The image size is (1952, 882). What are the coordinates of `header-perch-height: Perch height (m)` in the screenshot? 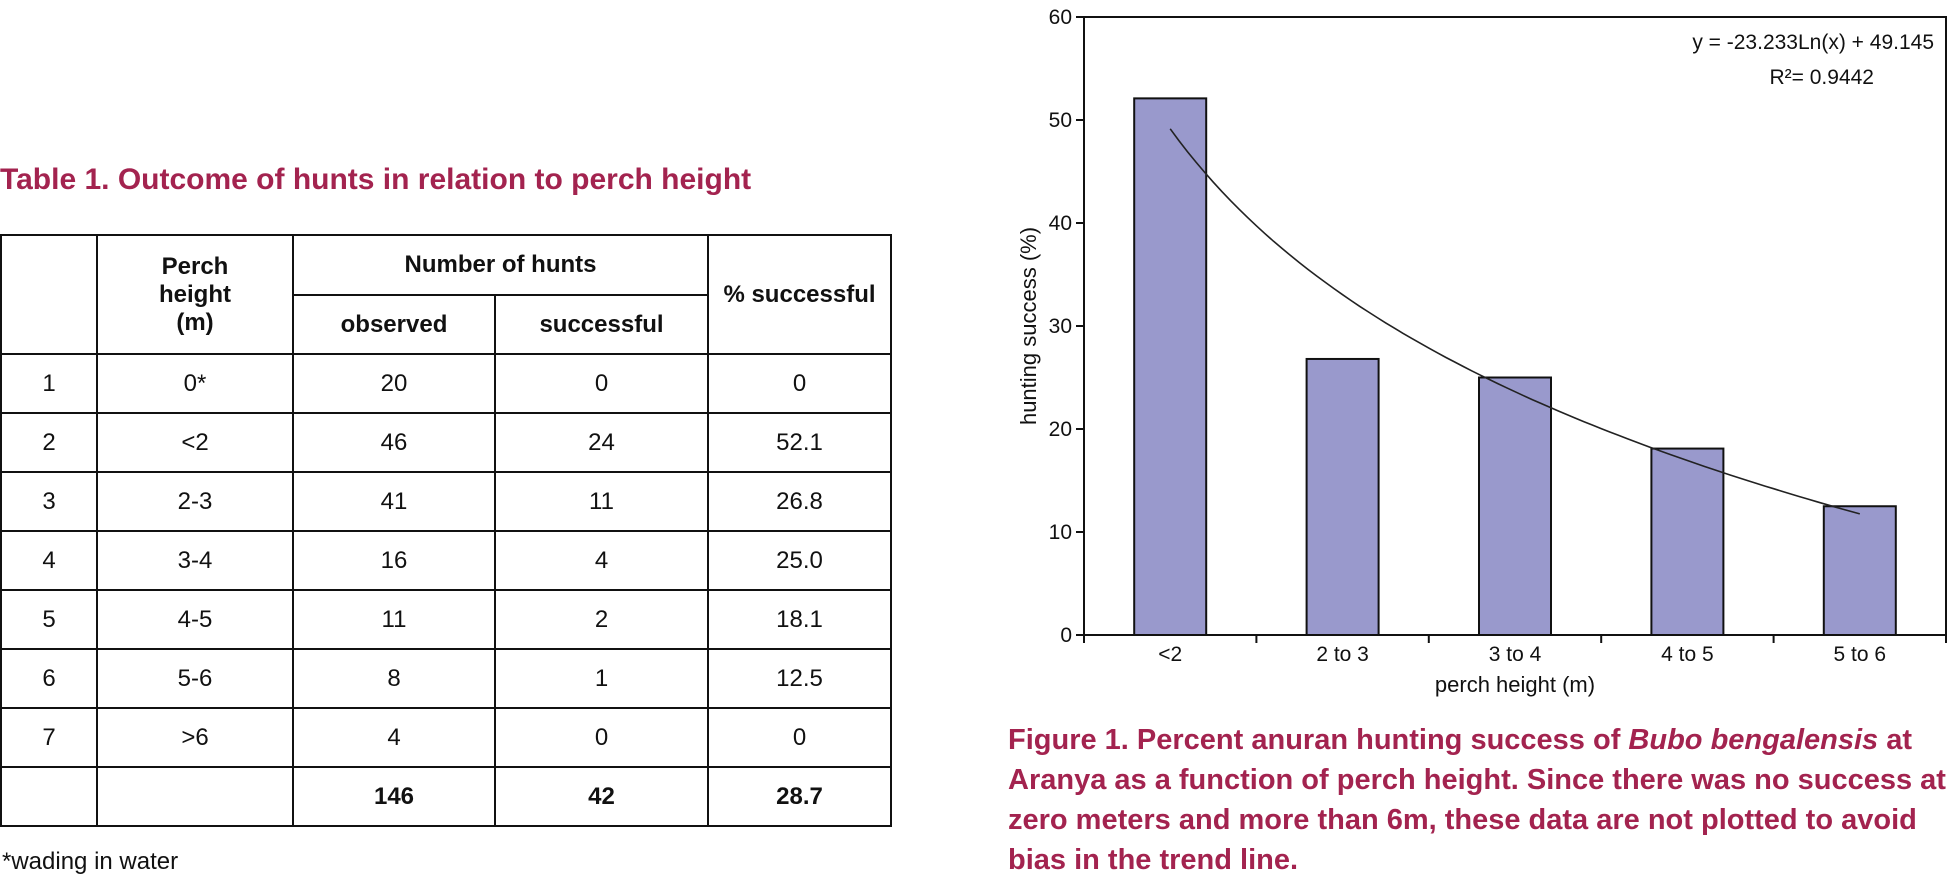 It's located at (195, 294).